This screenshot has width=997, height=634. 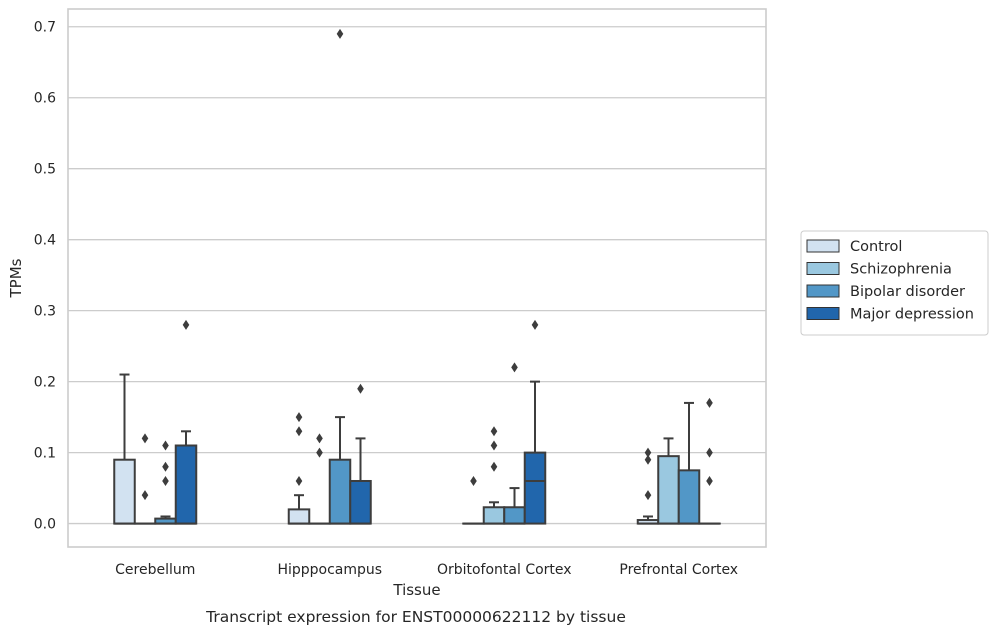 What do you see at coordinates (504, 570) in the screenshot?
I see `x-tick-label: Orbitofontal Cortex` at bounding box center [504, 570].